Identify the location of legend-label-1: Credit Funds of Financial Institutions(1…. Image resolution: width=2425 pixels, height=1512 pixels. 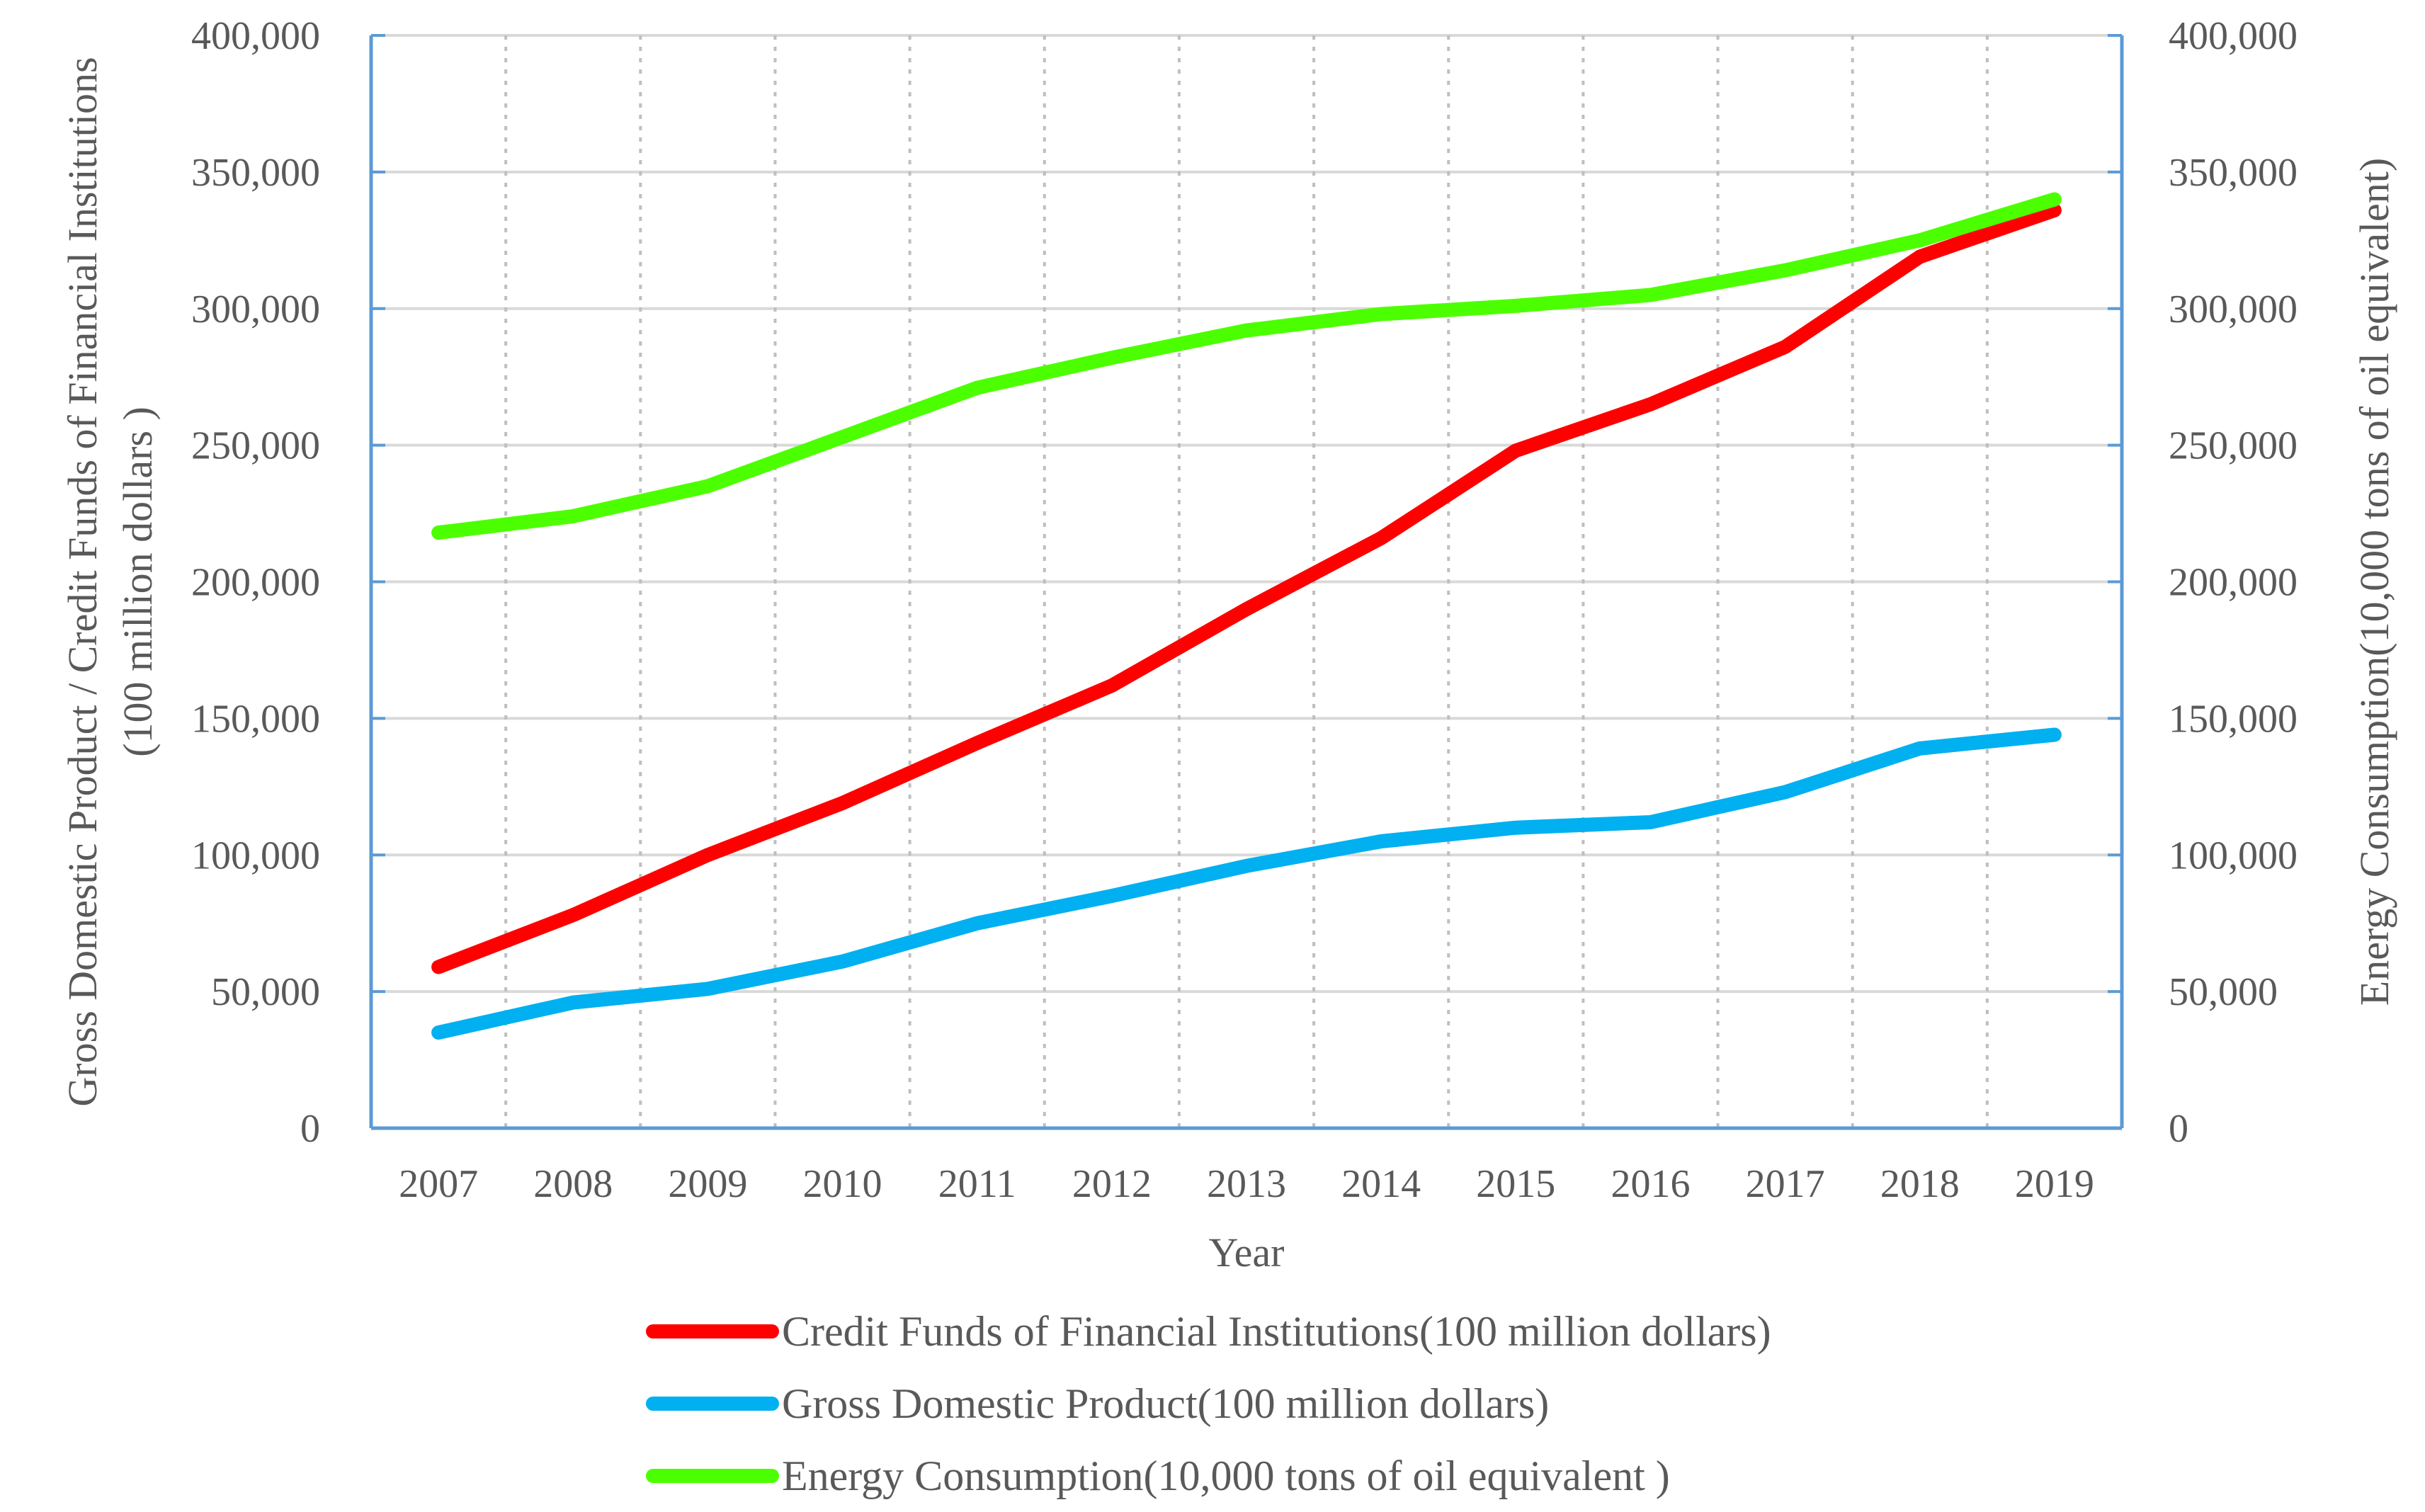
(1276, 1331).